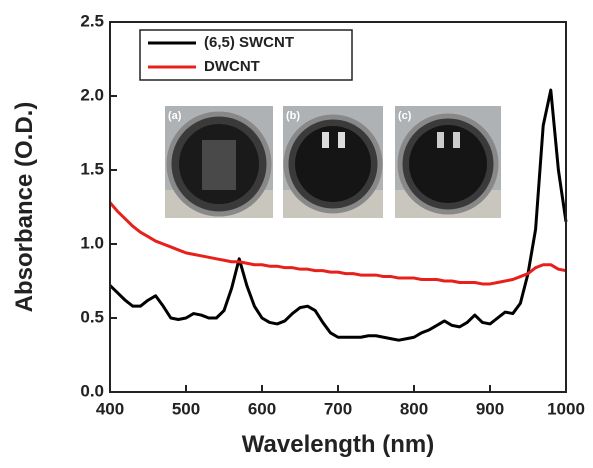 The height and width of the screenshot is (468, 593). Describe the element at coordinates (262, 408) in the screenshot. I see `x-tick-label: 600` at that location.